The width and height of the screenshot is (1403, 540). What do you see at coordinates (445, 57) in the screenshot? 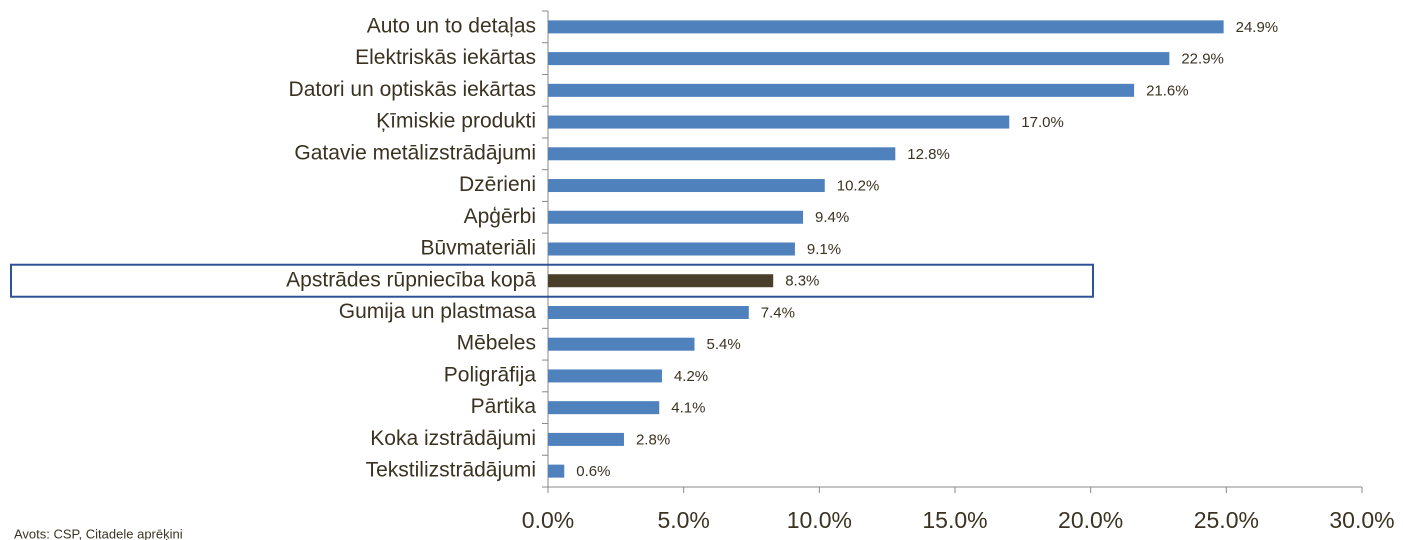
I see `y-tick-label: Elektriskās iekārtas` at bounding box center [445, 57].